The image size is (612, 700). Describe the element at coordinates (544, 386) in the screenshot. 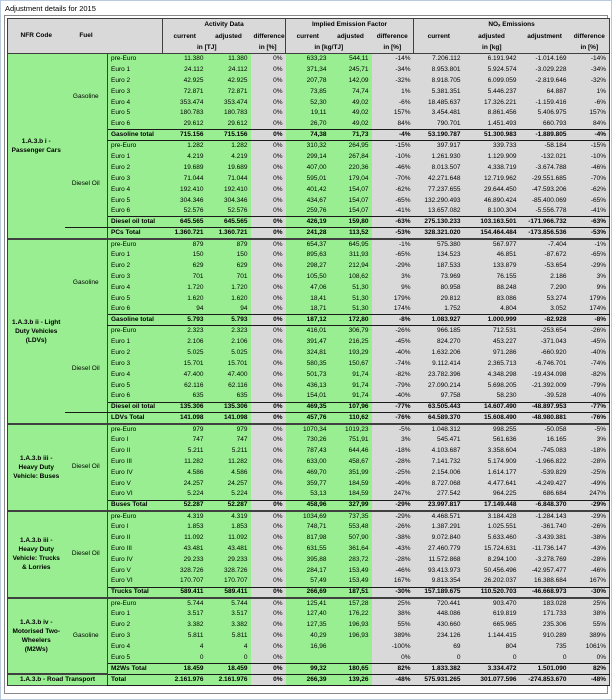

I see `value-cell: -21.392.009` at that location.